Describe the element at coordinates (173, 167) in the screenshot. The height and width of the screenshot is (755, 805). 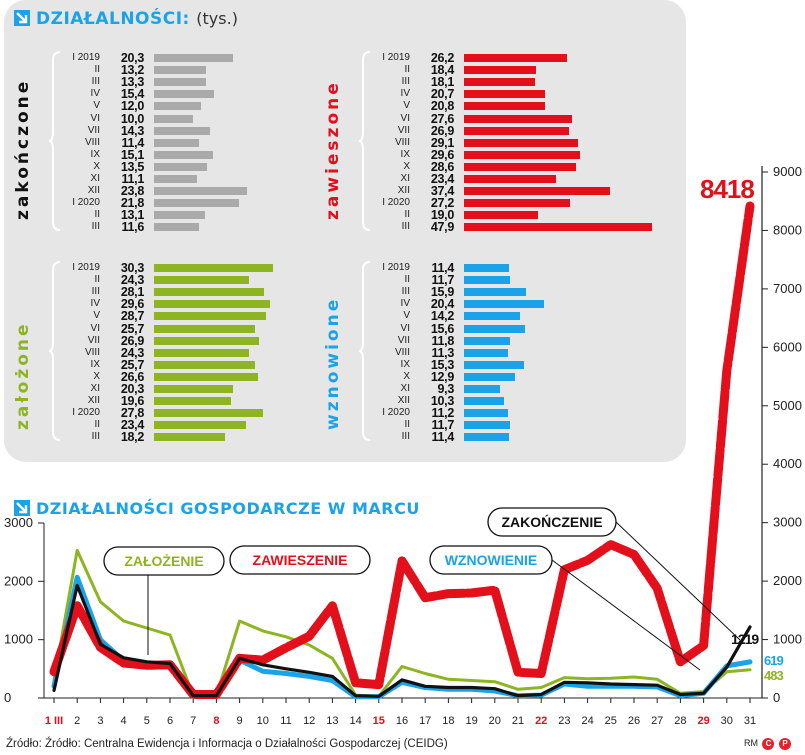
I see `bar-row: X 13,5` at that location.